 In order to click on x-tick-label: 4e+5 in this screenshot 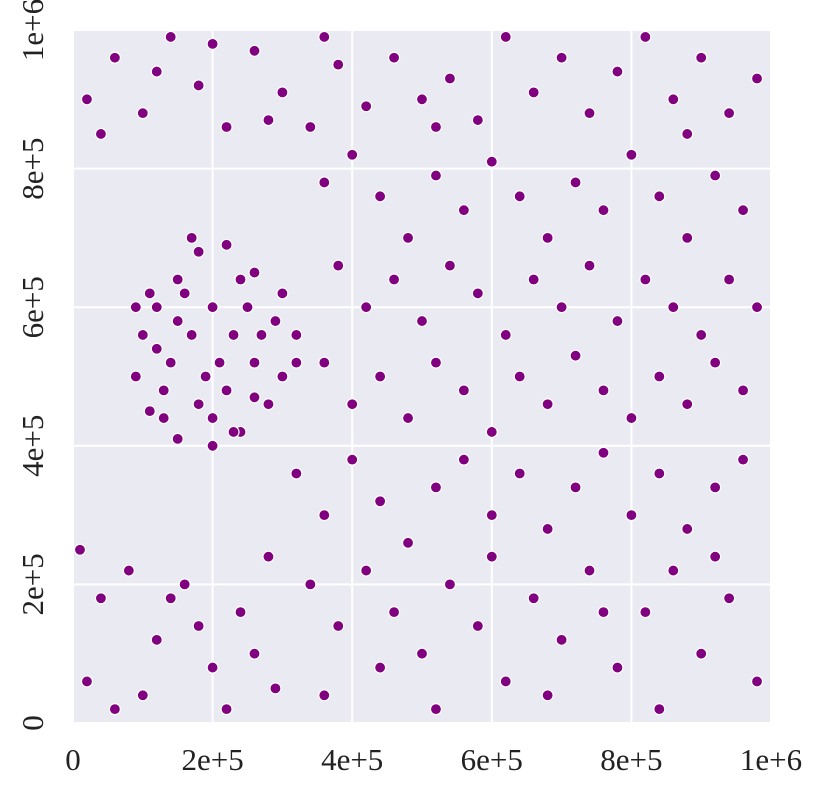, I will do `click(352, 759)`.